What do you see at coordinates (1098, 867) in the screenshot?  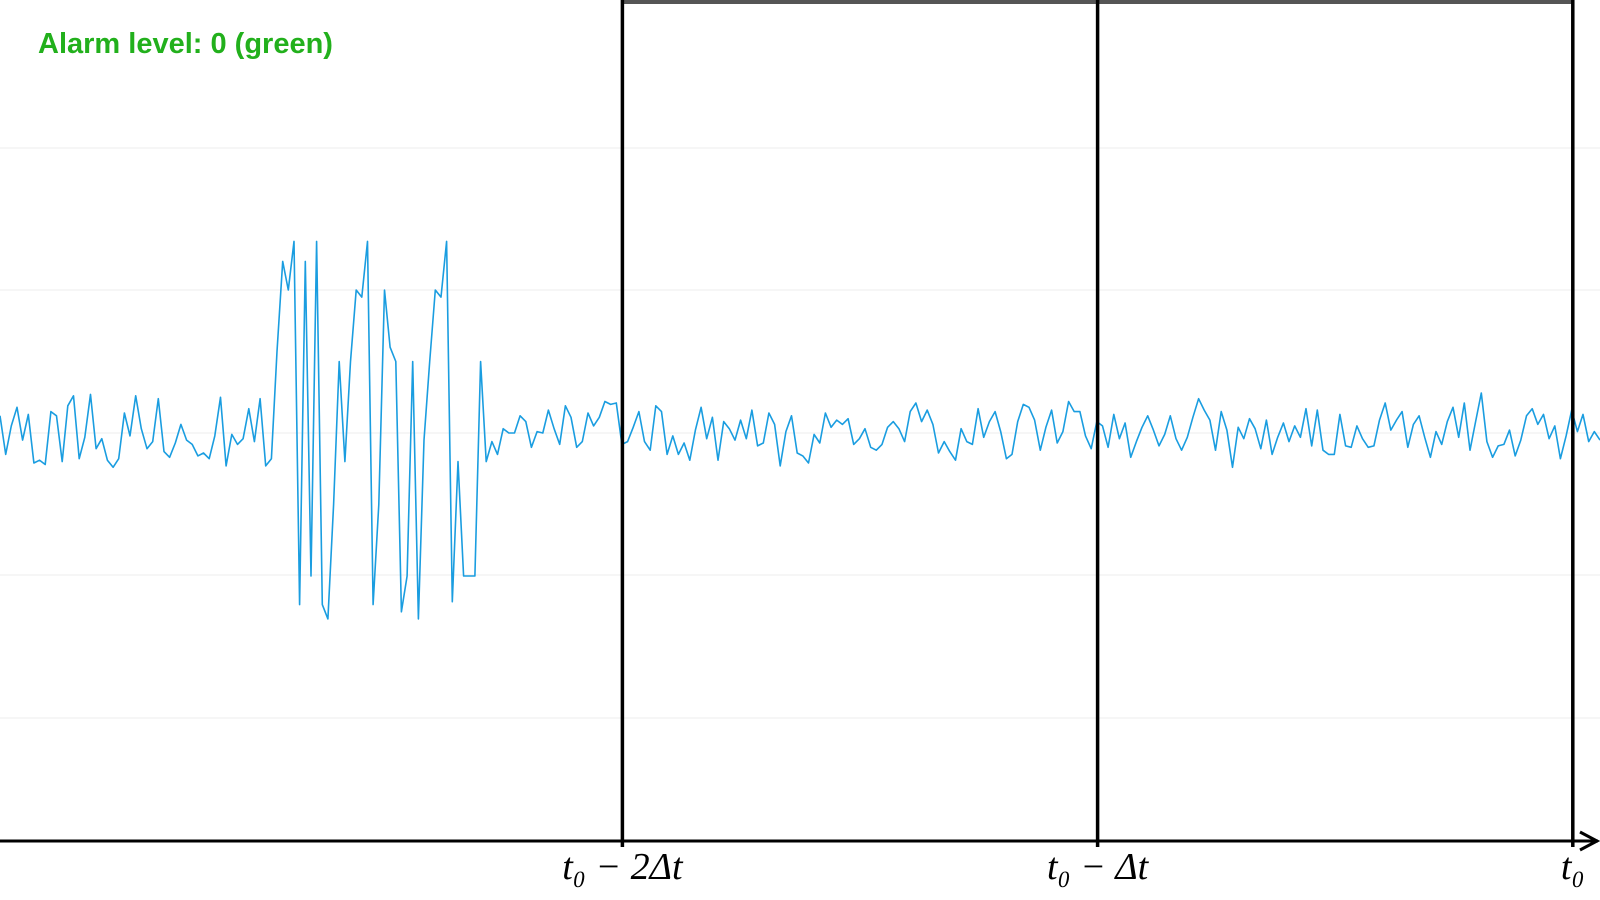 I see `x-tick-label: t₀ − Δt` at bounding box center [1098, 867].